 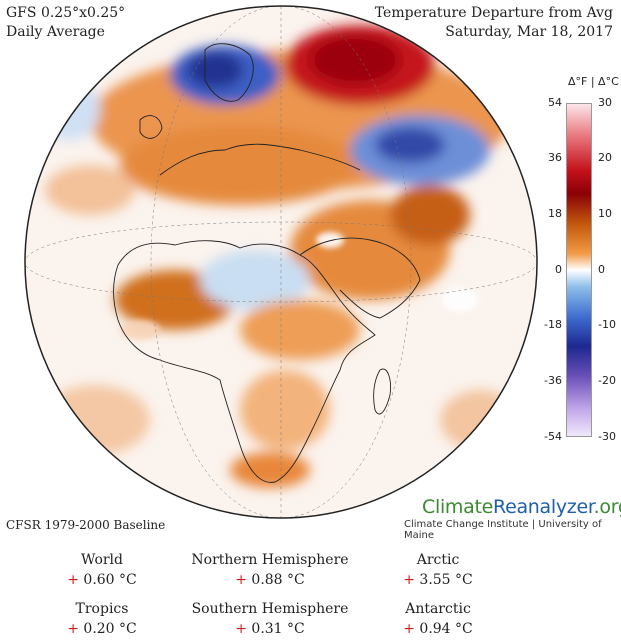 I want to click on colorbar-tick-f: 54, so click(x=555, y=102).